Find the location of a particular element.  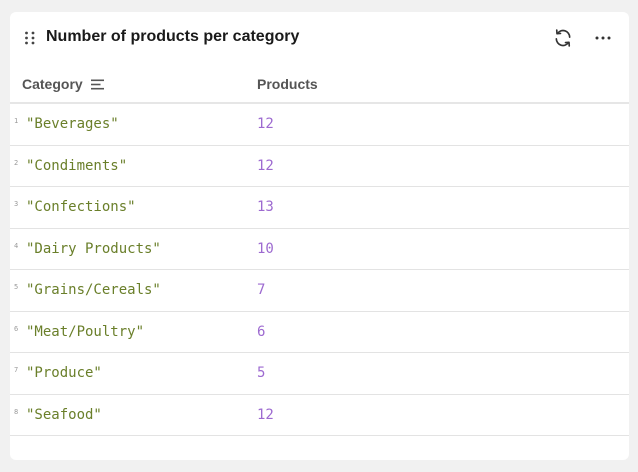

table-row: 1 "Beverages" 12 is located at coordinates (319, 125).